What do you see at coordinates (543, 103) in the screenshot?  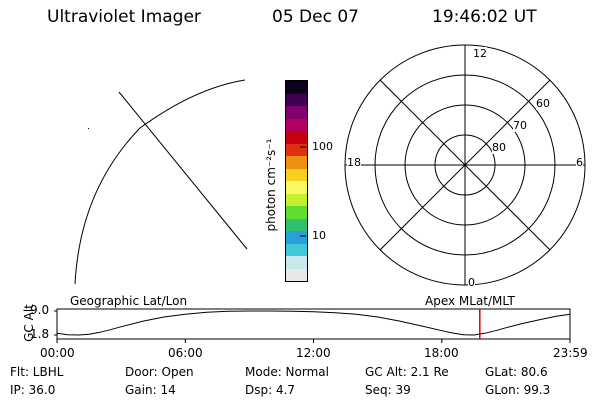 I see `lat-label-60: 60` at bounding box center [543, 103].